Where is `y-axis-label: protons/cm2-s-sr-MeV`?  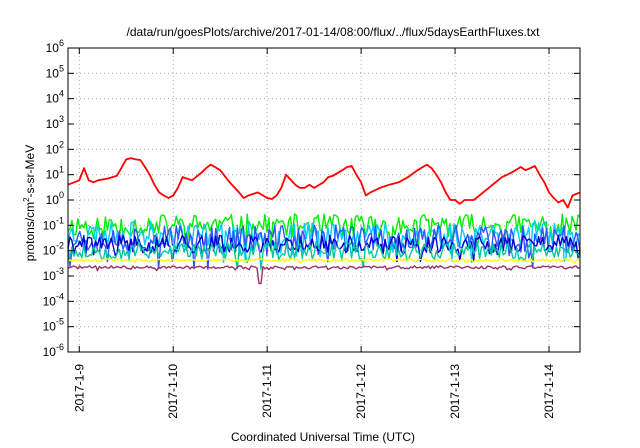
y-axis-label: protons/cm2-s-sr-MeV is located at coordinates (29, 203).